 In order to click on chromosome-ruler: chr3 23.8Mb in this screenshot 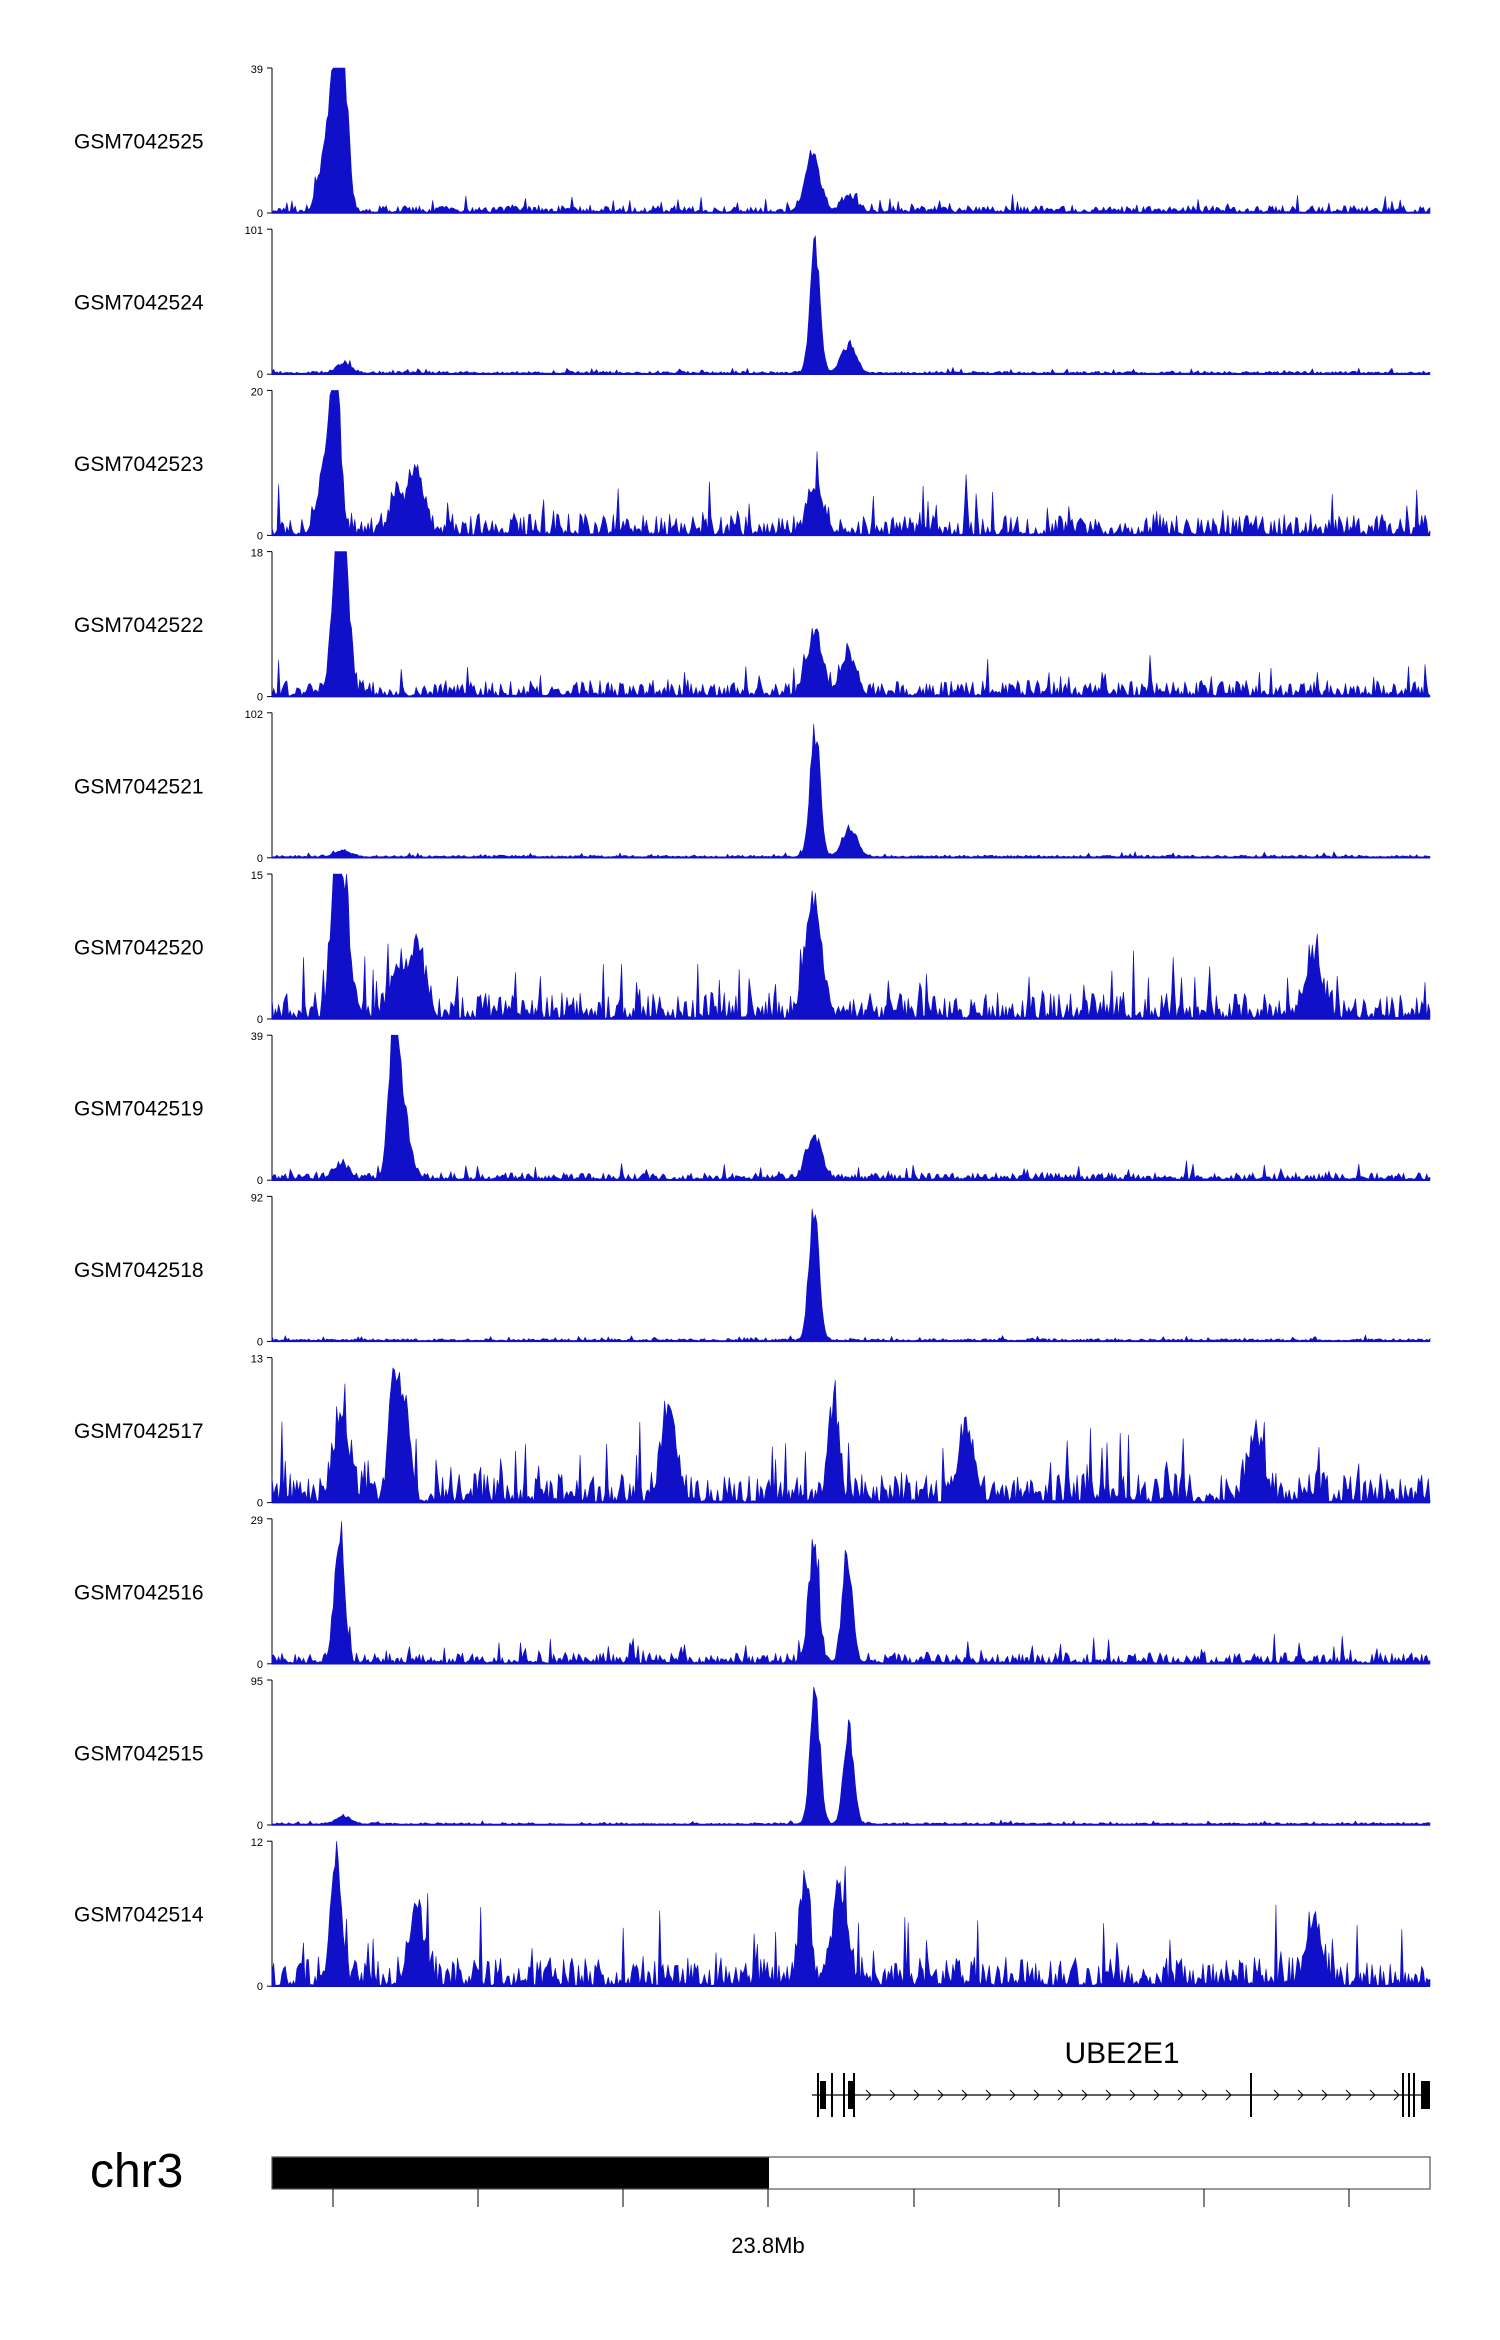, I will do `click(760, 2201)`.